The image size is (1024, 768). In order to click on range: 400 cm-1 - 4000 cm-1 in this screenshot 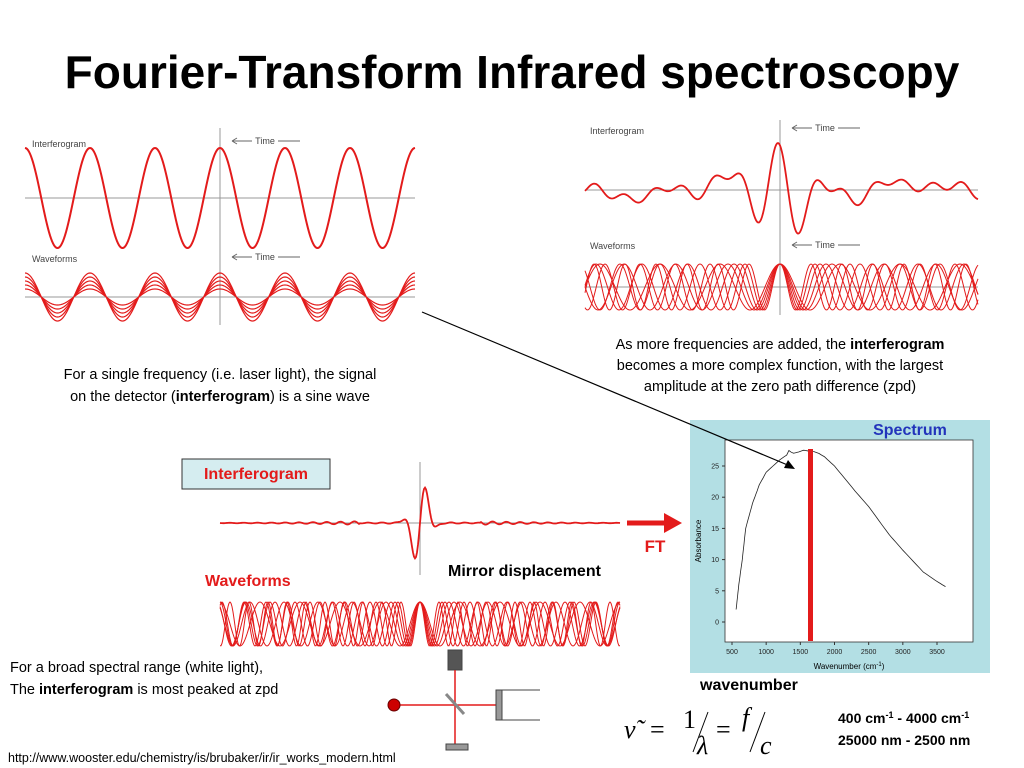, I will do `click(903, 718)`.